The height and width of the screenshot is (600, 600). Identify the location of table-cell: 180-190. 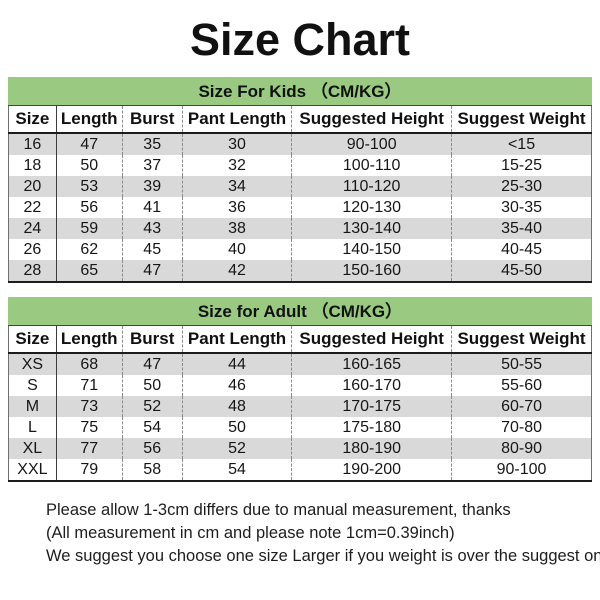
(371, 449).